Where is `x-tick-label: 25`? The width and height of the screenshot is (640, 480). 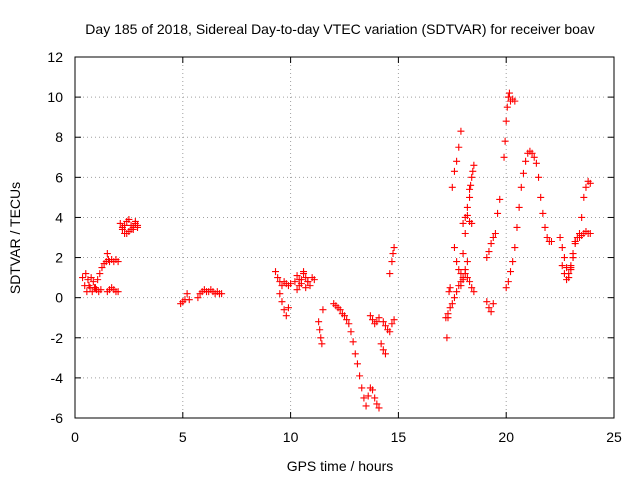
x-tick-label: 25 is located at coordinates (614, 437).